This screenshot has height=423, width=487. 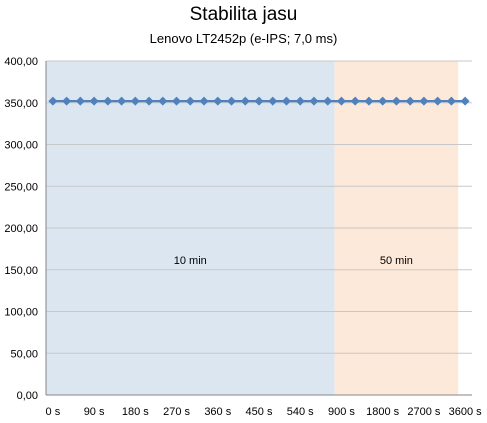 What do you see at coordinates (300, 412) in the screenshot?
I see `x-tick-label: 540 s` at bounding box center [300, 412].